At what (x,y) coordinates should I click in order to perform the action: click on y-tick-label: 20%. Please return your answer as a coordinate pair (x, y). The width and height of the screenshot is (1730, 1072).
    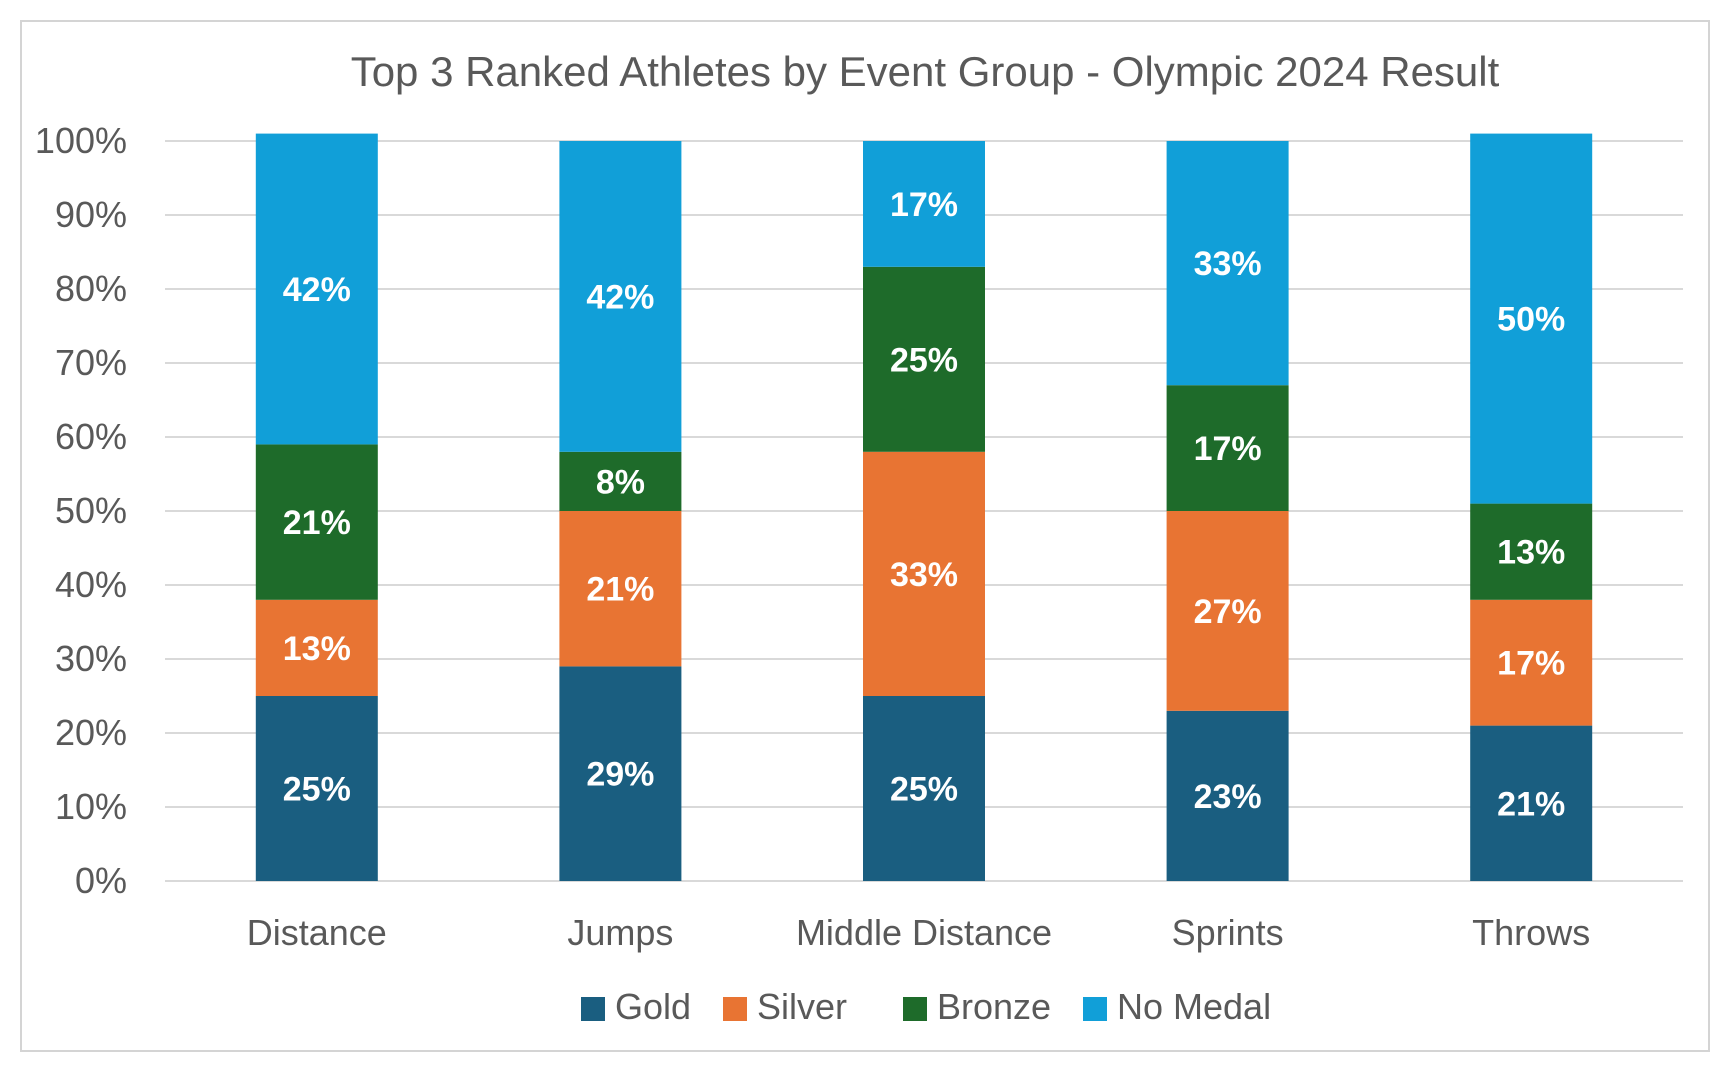
    Looking at the image, I should click on (91, 732).